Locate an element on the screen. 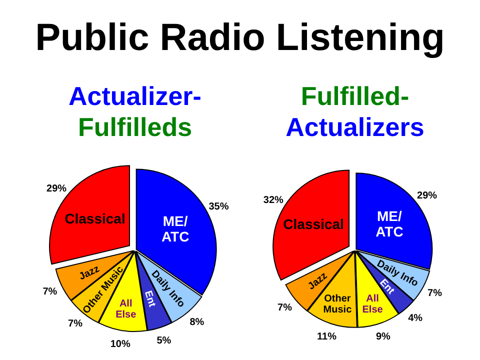 This screenshot has width=480, height=360. data-label: 4% is located at coordinates (415, 318).